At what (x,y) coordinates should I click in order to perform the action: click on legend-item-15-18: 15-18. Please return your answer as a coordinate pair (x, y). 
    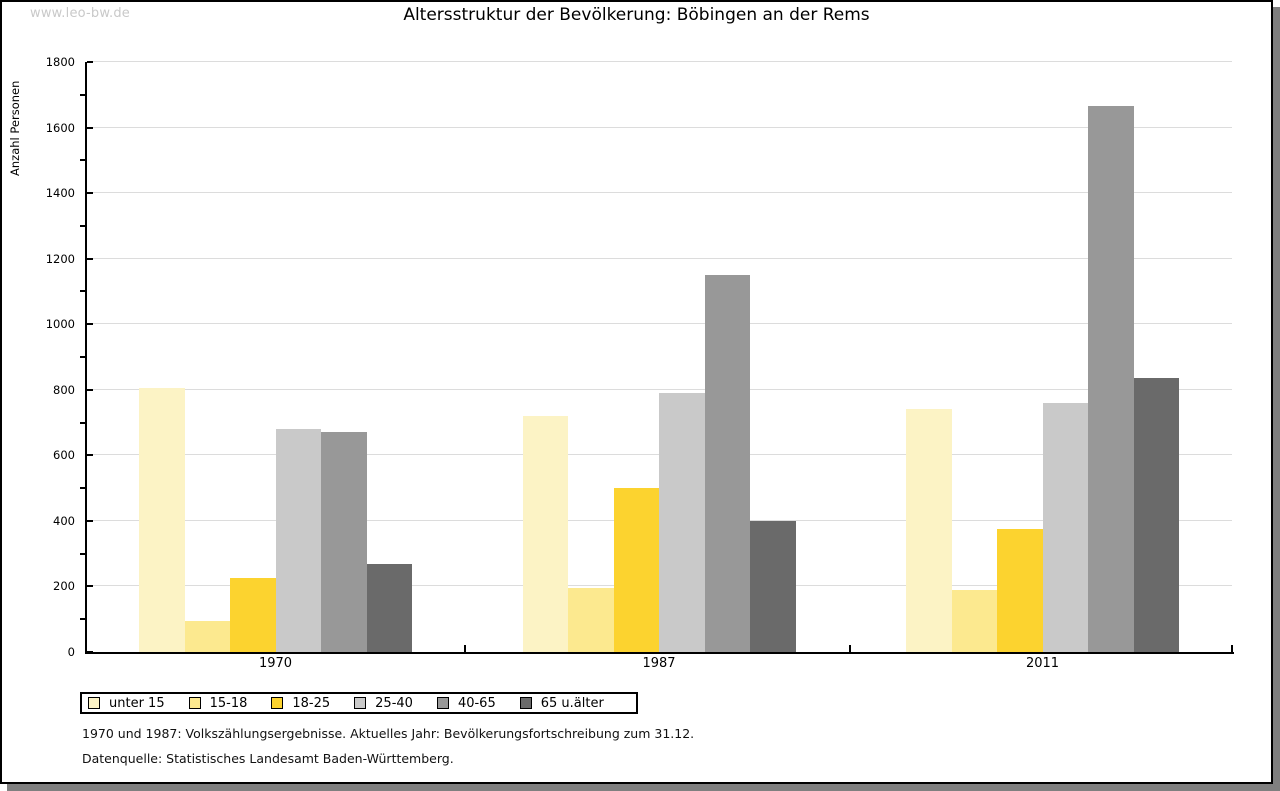
    Looking at the image, I should click on (218, 703).